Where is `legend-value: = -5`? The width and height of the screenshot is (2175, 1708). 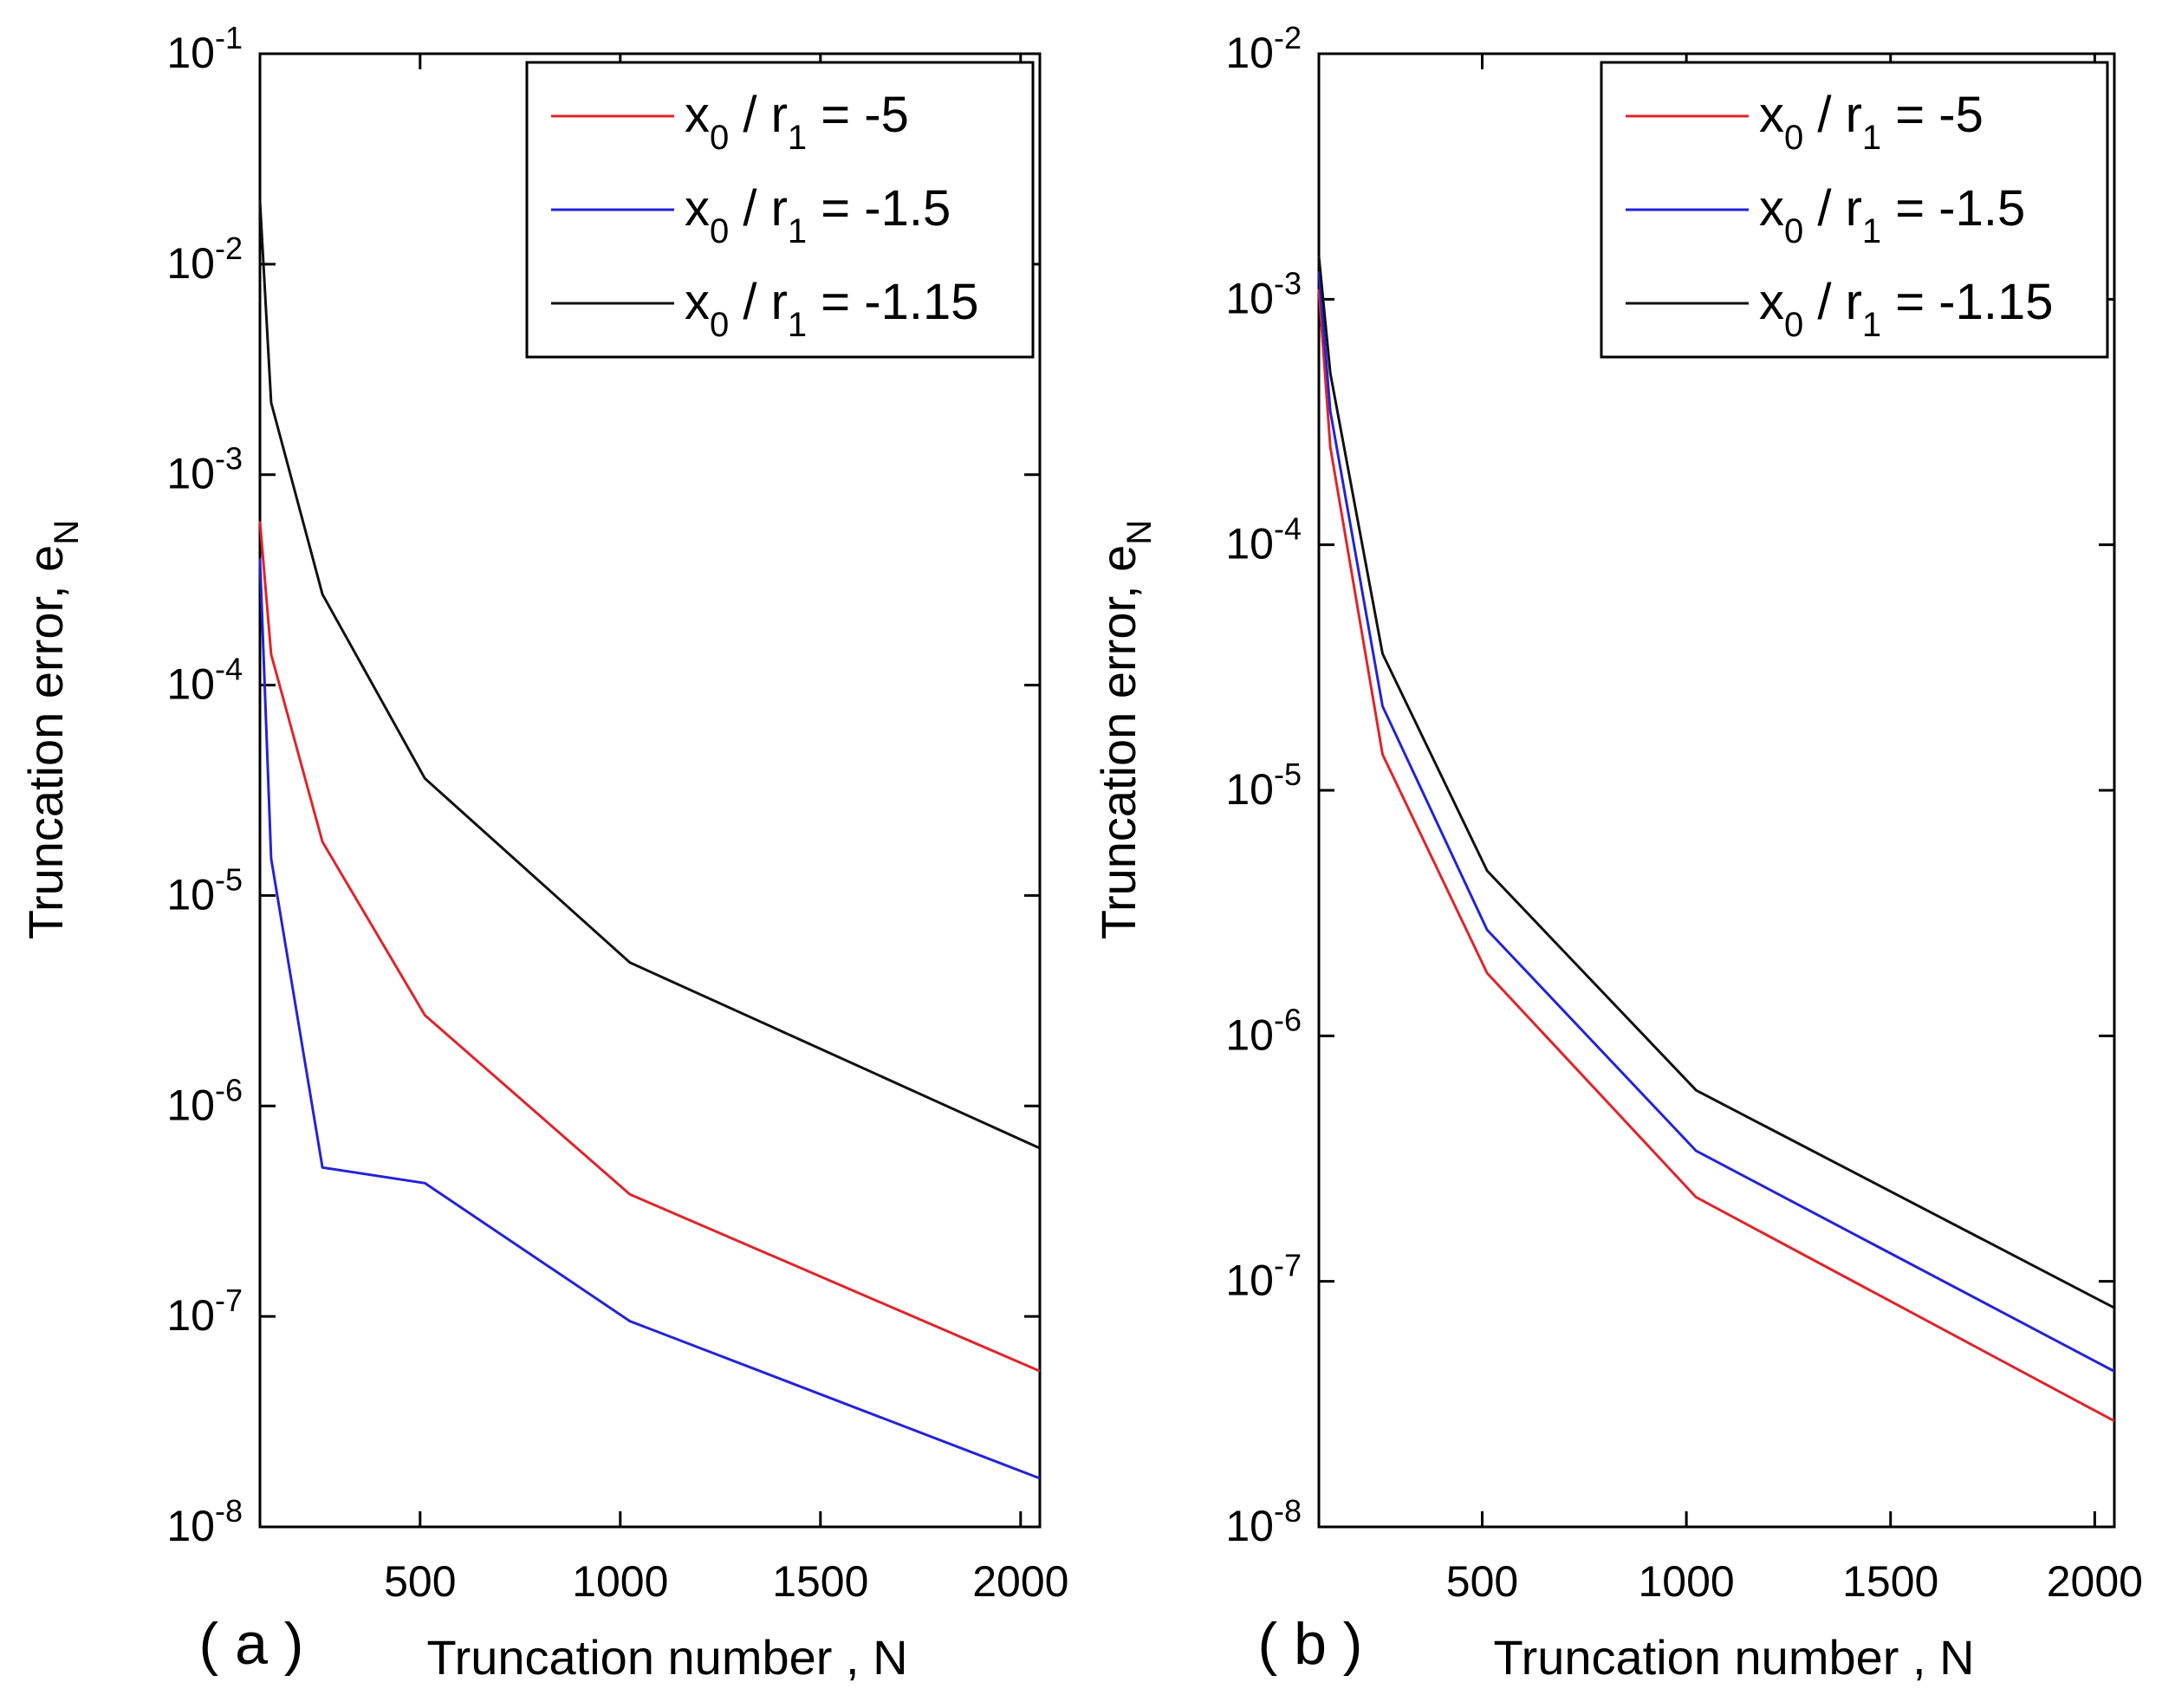 legend-value: = -5 is located at coordinates (858, 115).